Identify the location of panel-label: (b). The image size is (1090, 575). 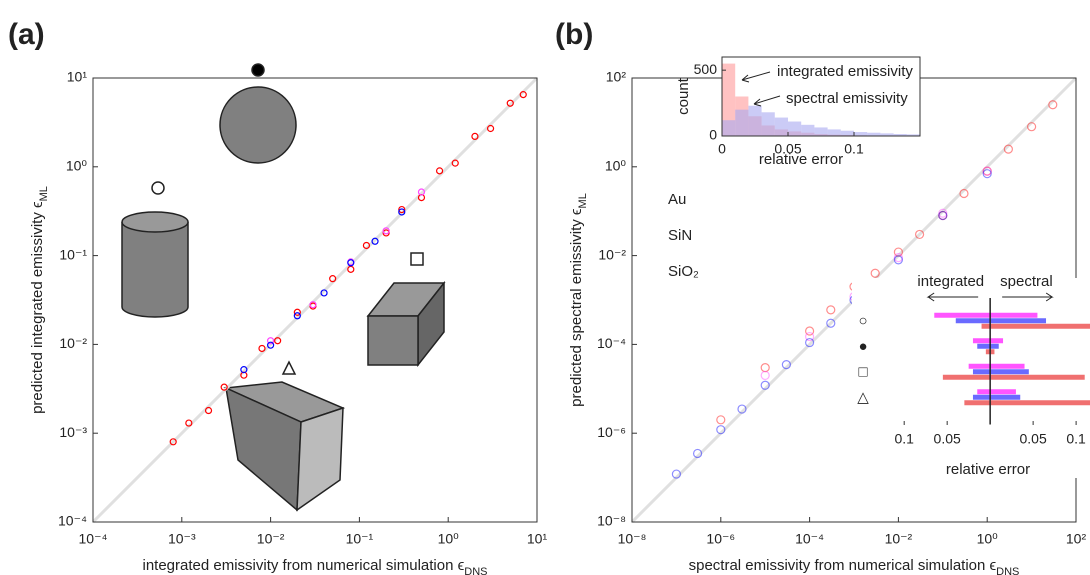
(574, 34).